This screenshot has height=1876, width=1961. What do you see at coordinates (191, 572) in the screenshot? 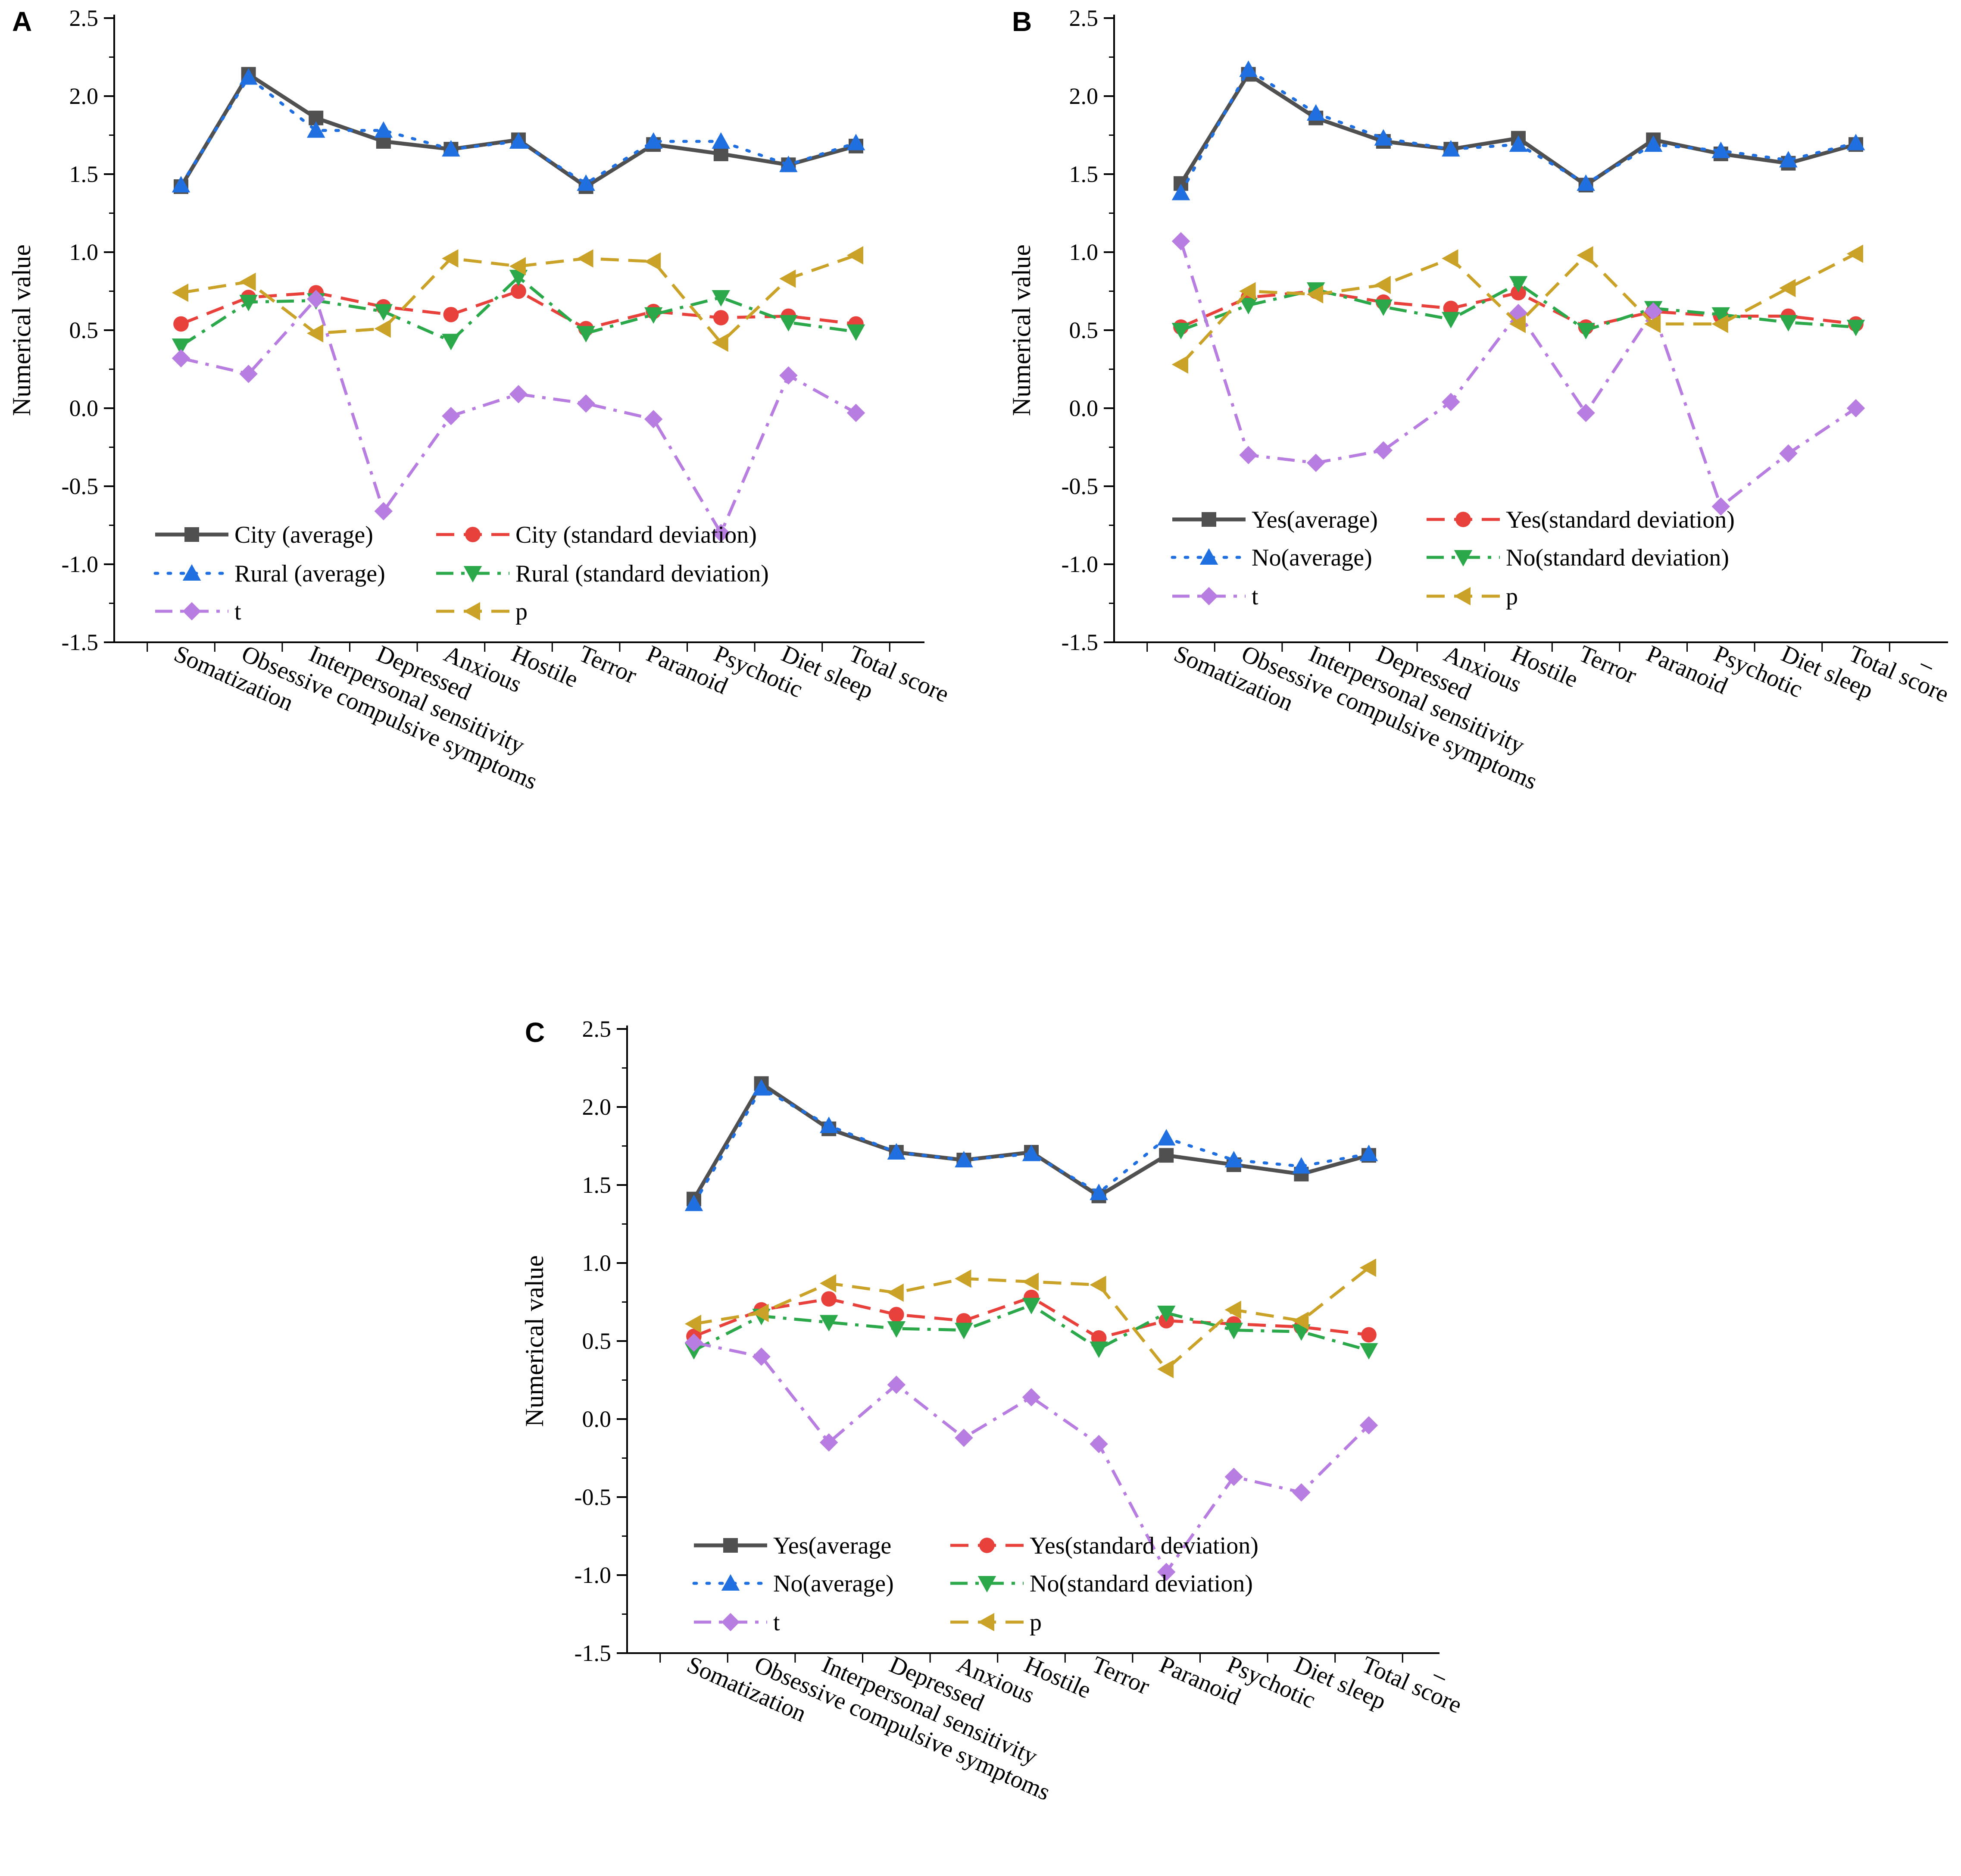
I see `legend-marker-rural-average` at bounding box center [191, 572].